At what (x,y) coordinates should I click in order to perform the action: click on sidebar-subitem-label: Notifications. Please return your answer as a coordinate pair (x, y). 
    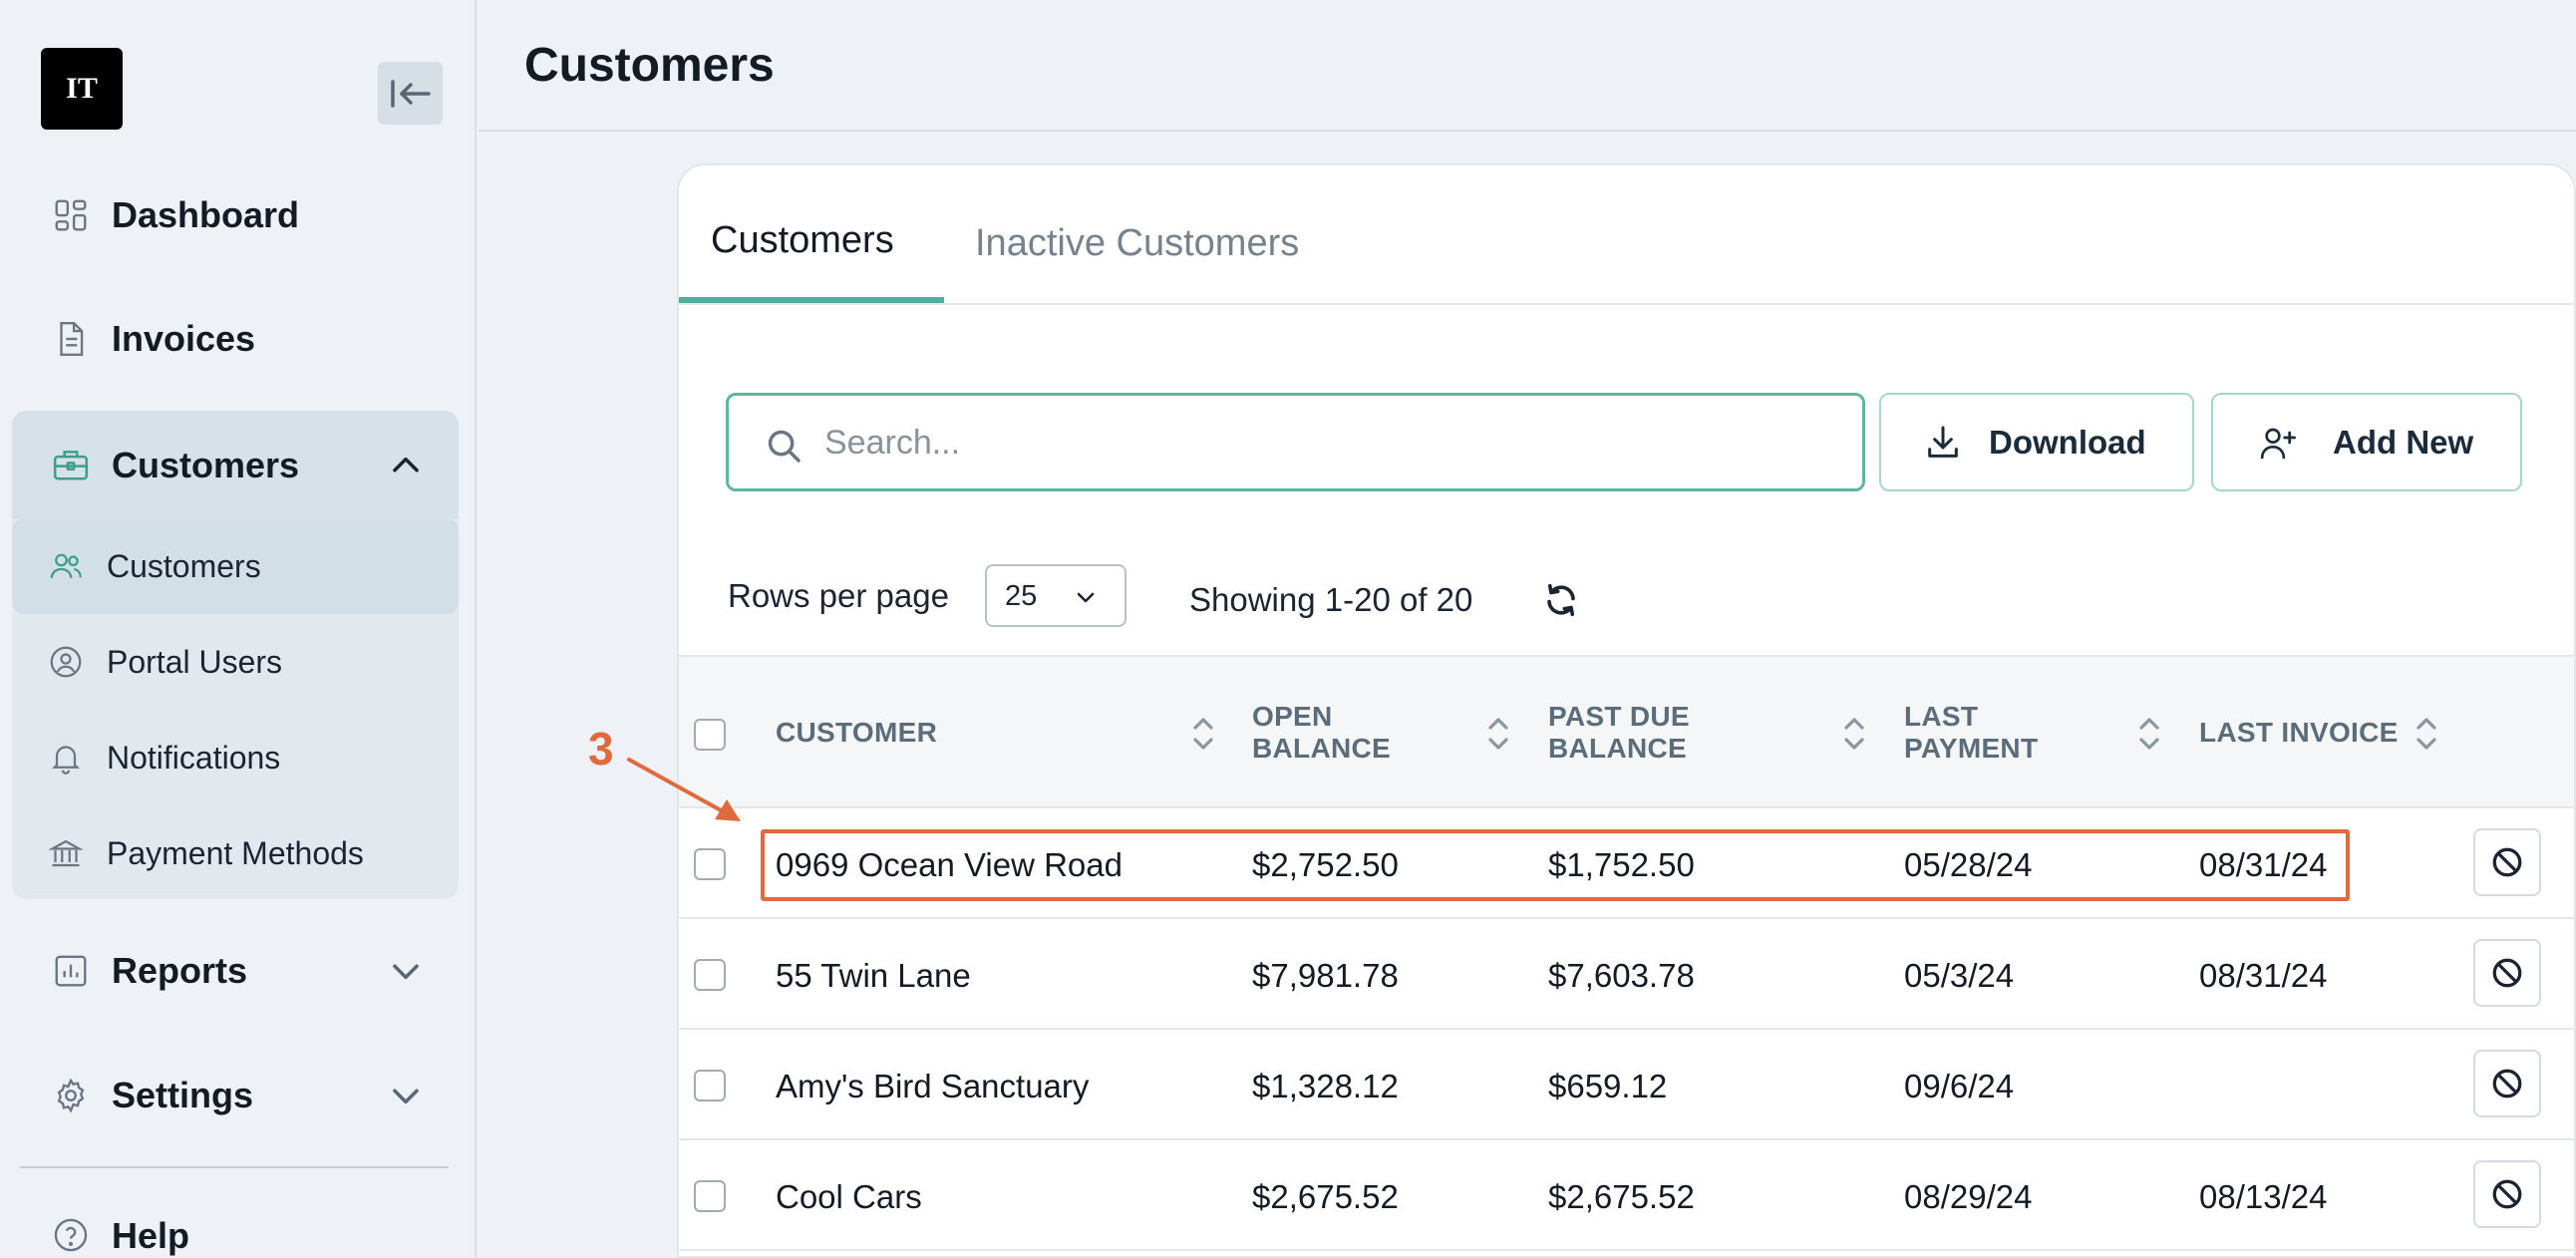
    Looking at the image, I should click on (194, 757).